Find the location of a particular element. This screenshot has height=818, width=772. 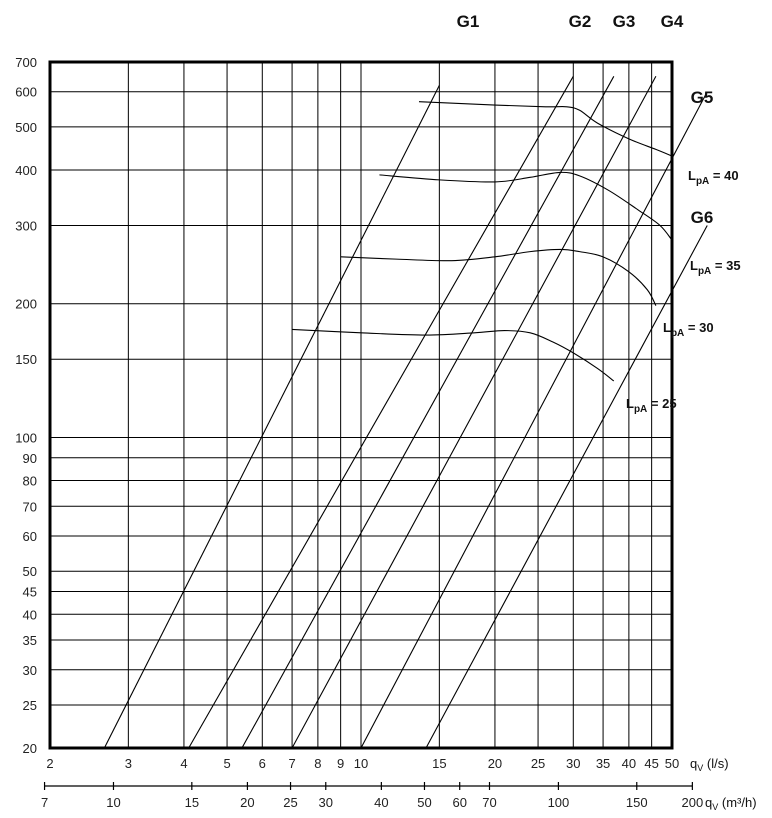

y-tick-label: 200 is located at coordinates (26, 304).